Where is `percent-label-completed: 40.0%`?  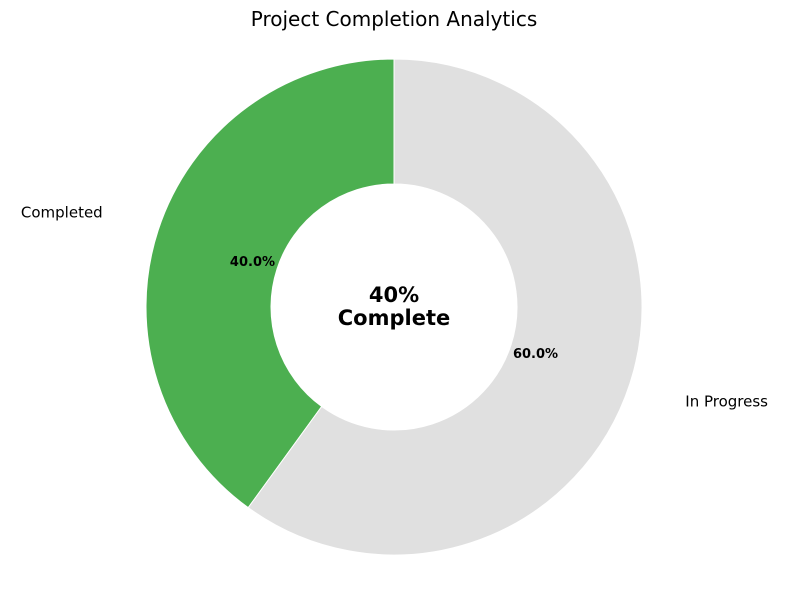
percent-label-completed: 40.0% is located at coordinates (252, 262).